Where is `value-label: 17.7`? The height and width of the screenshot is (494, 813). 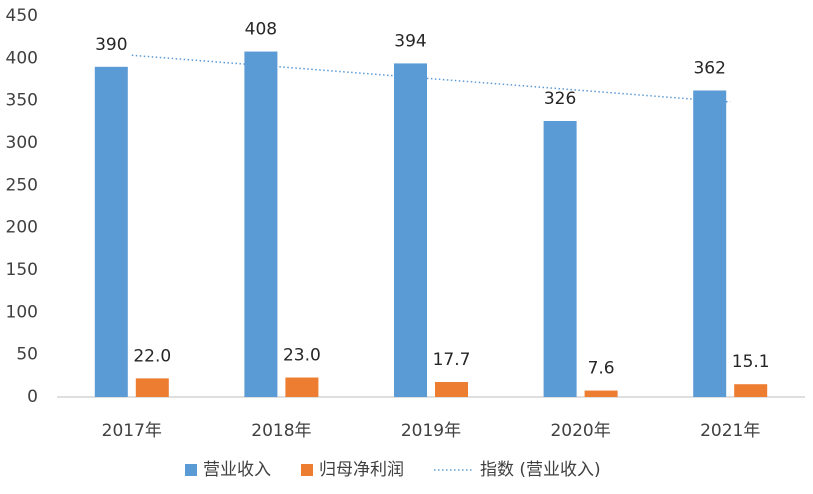
value-label: 17.7 is located at coordinates (452, 360).